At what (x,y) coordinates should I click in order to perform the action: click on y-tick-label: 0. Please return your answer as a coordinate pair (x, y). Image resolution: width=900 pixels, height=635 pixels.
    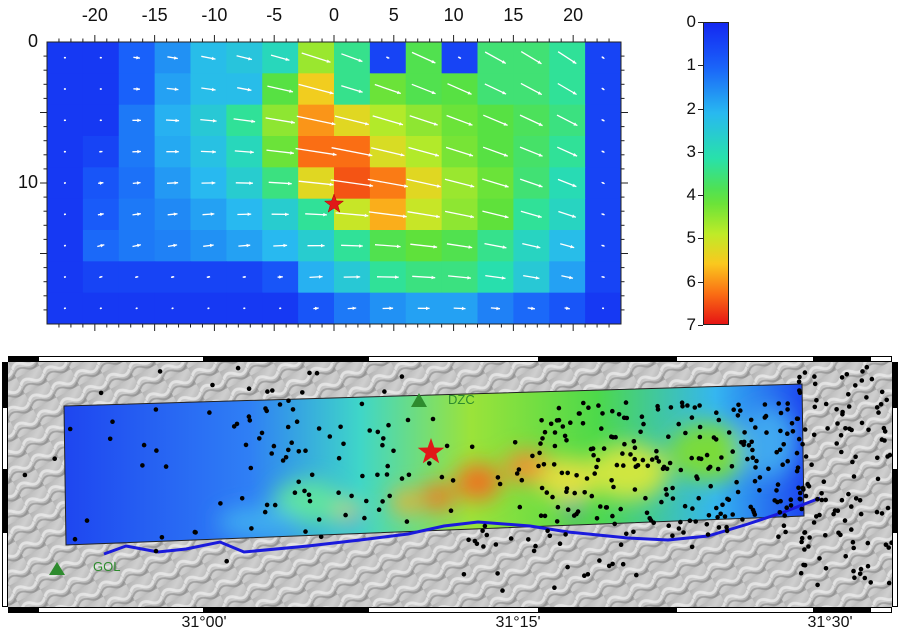
    Looking at the image, I should click on (32, 41).